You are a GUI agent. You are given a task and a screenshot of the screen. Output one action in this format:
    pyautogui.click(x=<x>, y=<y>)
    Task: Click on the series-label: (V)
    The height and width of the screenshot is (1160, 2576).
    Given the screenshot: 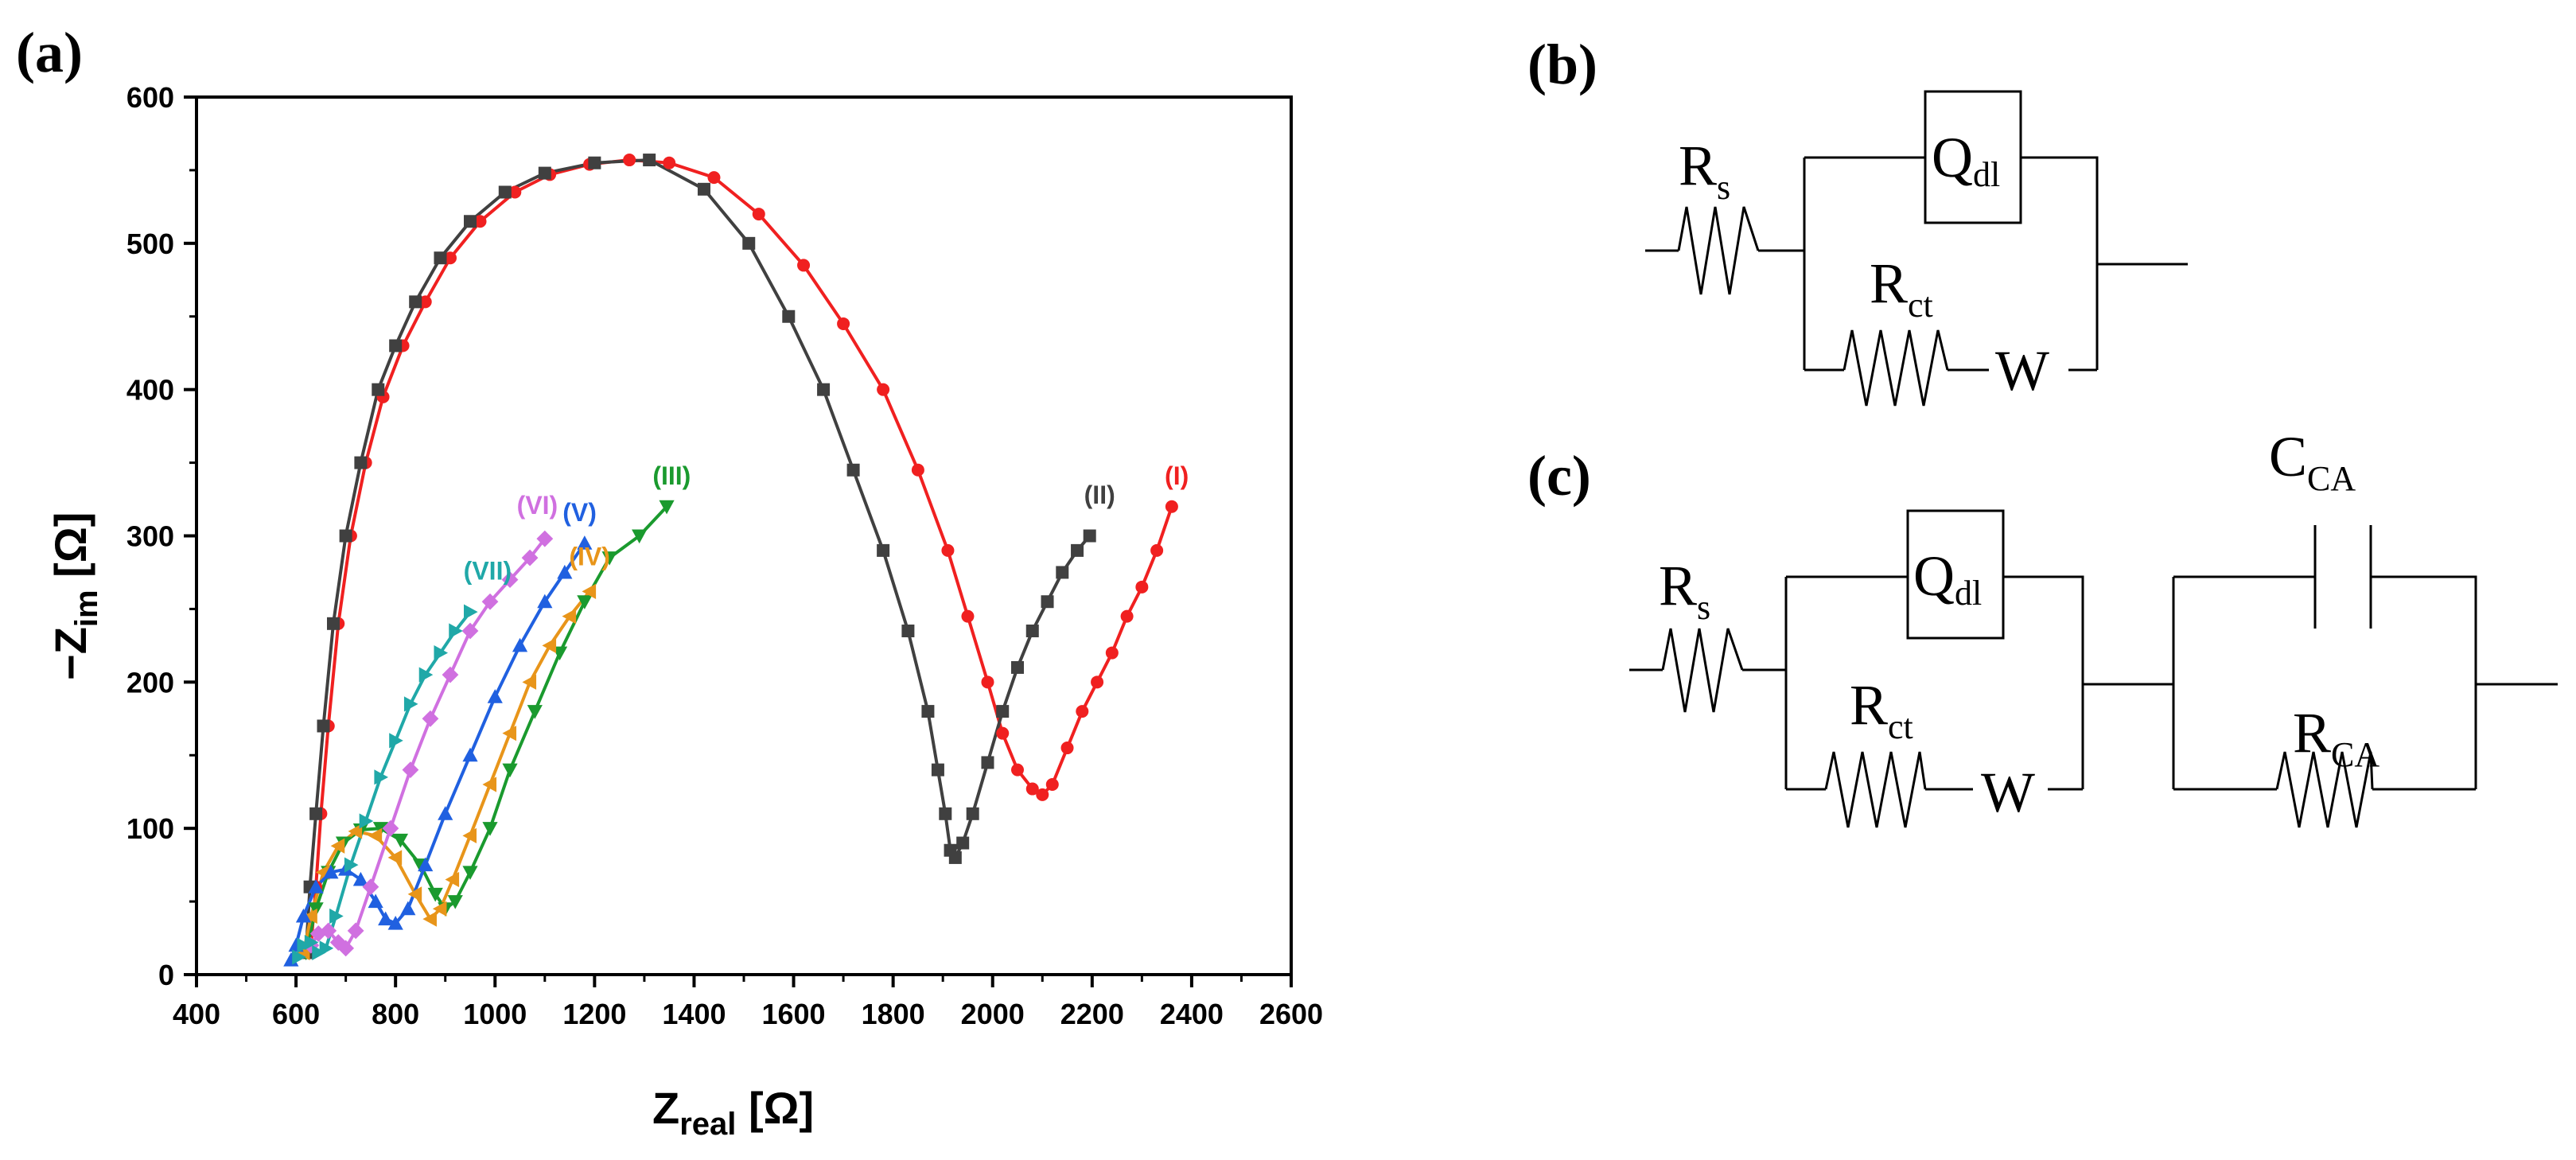 What is the action you would take?
    pyautogui.click(x=580, y=512)
    